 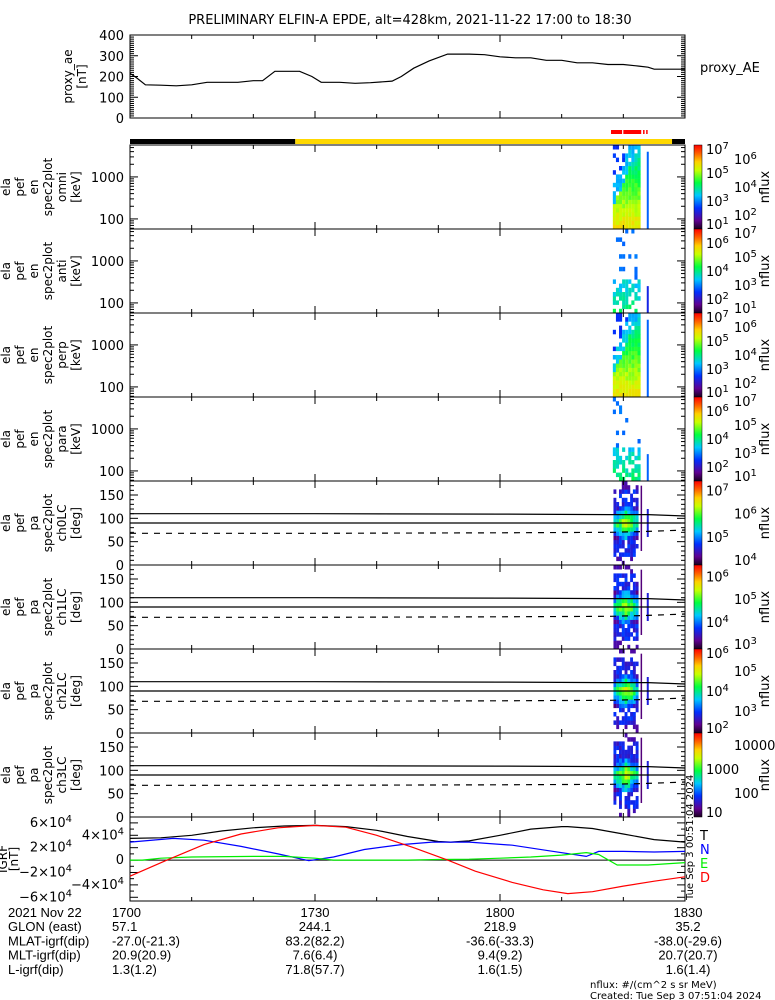 I want to click on colorbar-label-exponent: 5, so click(x=754, y=254).